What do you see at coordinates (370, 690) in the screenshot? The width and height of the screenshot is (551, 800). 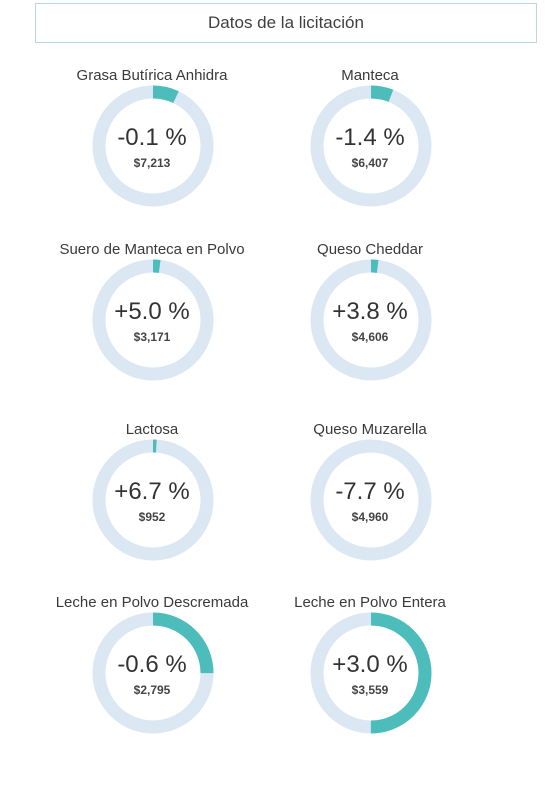 I see `price-value: $3,559` at bounding box center [370, 690].